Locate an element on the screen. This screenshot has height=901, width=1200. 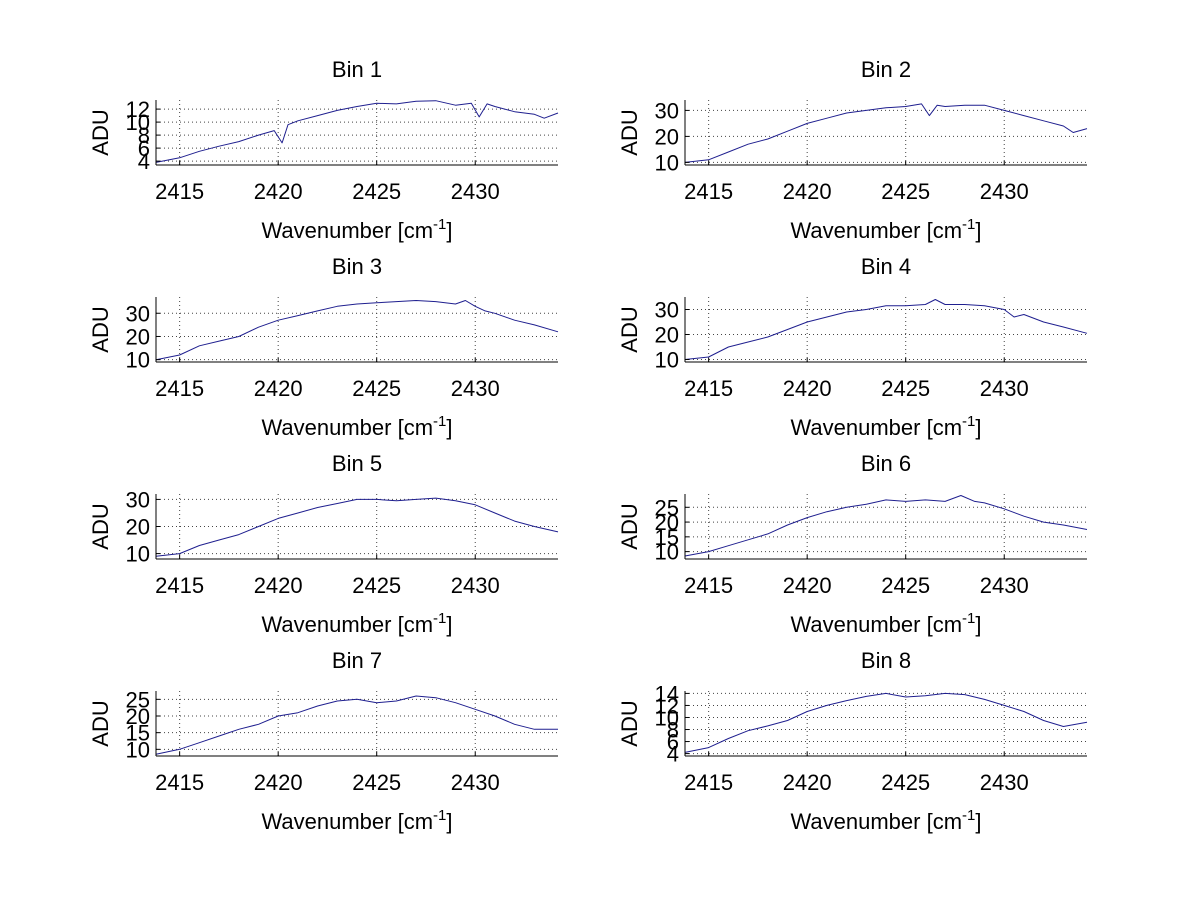
y-tick-label: 6 is located at coordinates (673, 742).